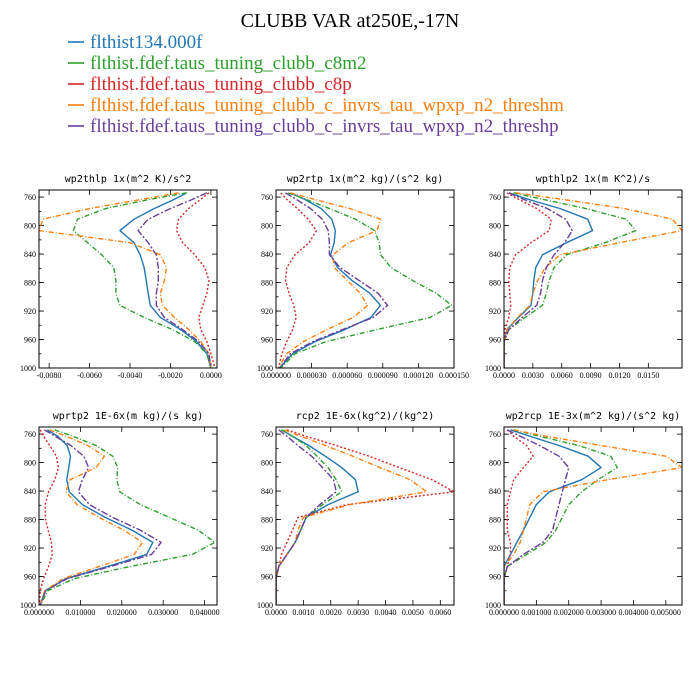 The image size is (700, 700). I want to click on panel-title: wp2rtp 1x(m^2 kg)/(s^2 kg), so click(365, 179).